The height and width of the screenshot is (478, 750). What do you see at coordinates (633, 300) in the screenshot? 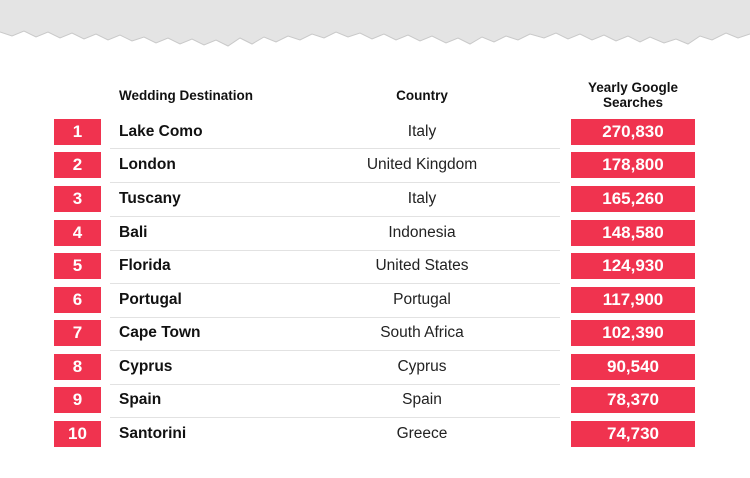
I see `searches-badge: 117,900` at bounding box center [633, 300].